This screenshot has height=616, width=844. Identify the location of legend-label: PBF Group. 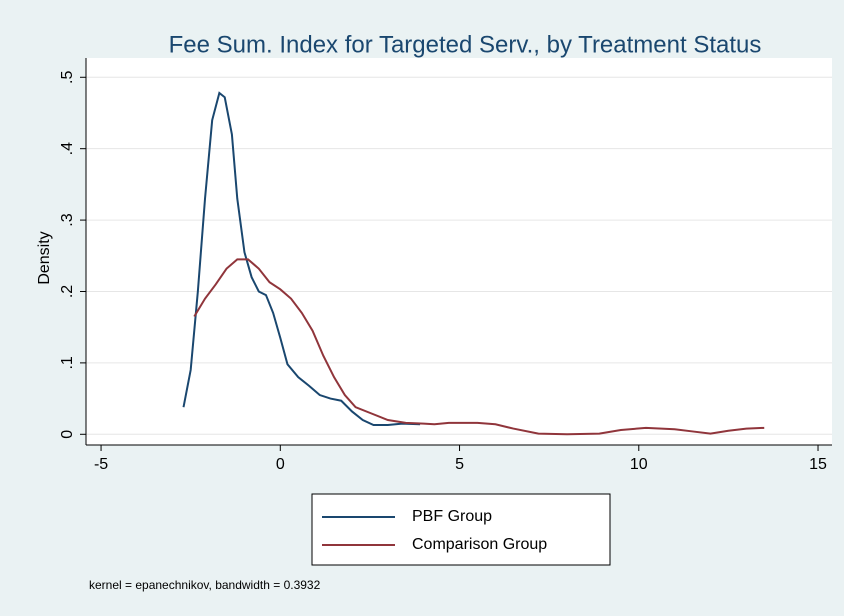
(452, 516).